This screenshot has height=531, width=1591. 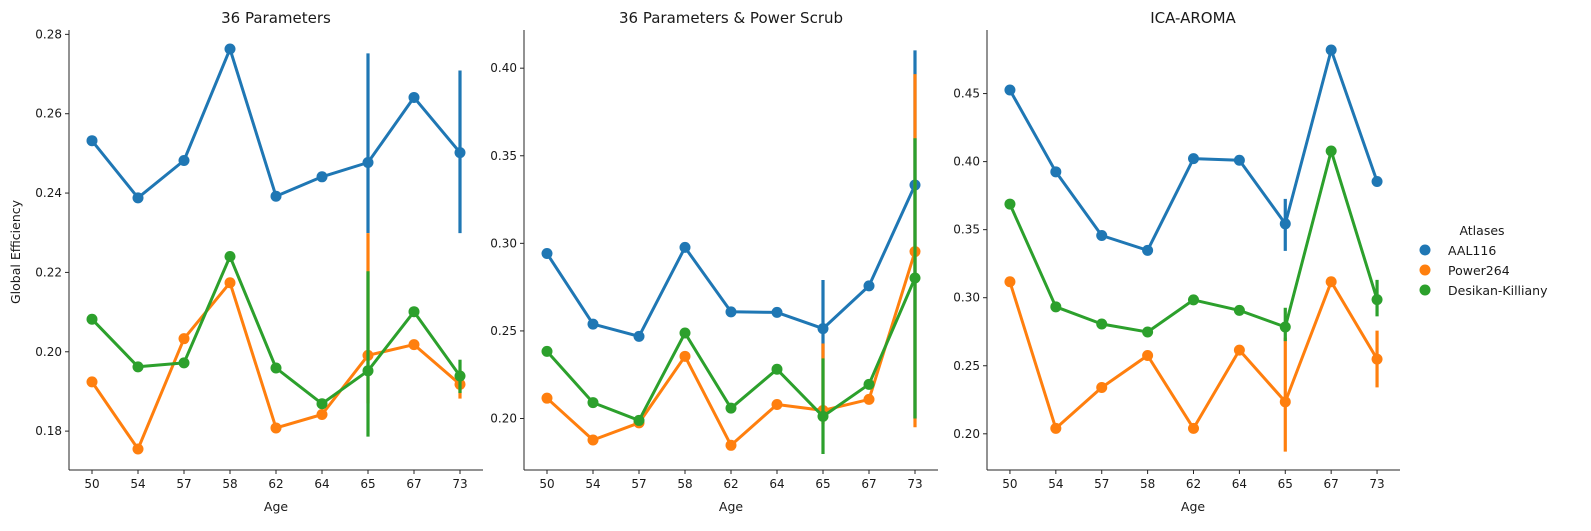 What do you see at coordinates (1481, 230) in the screenshot?
I see `legend-title: Atlases` at bounding box center [1481, 230].